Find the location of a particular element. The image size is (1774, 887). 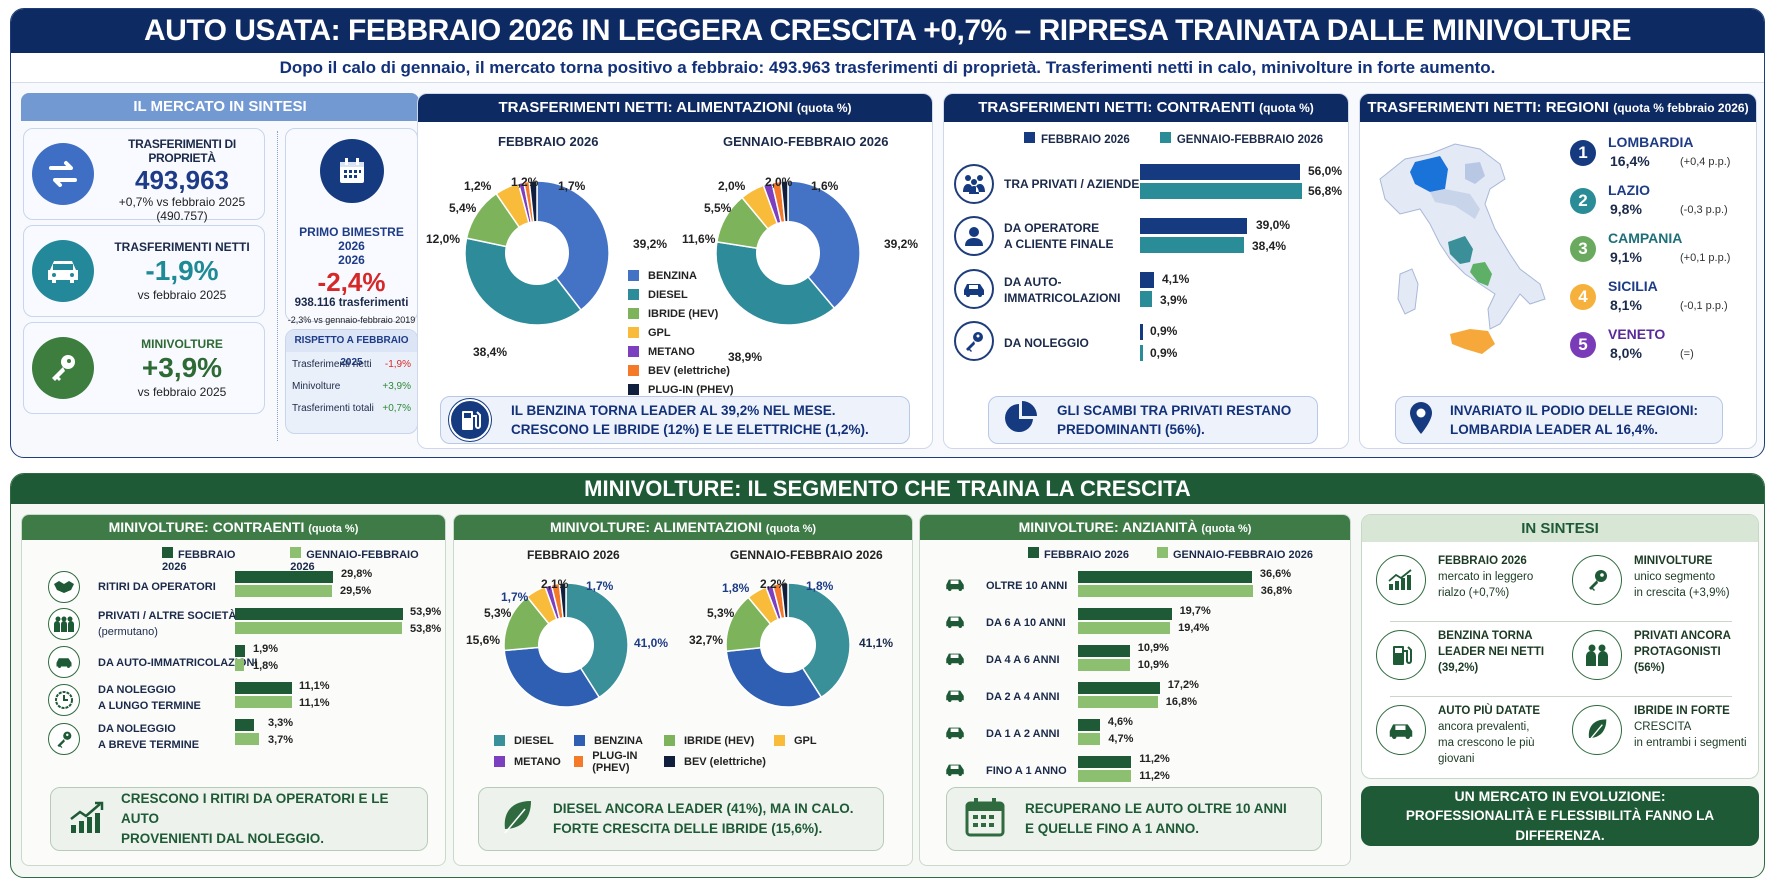

bimester-label: PRIMO BIMESTRE 2026 is located at coordinates (351, 239).